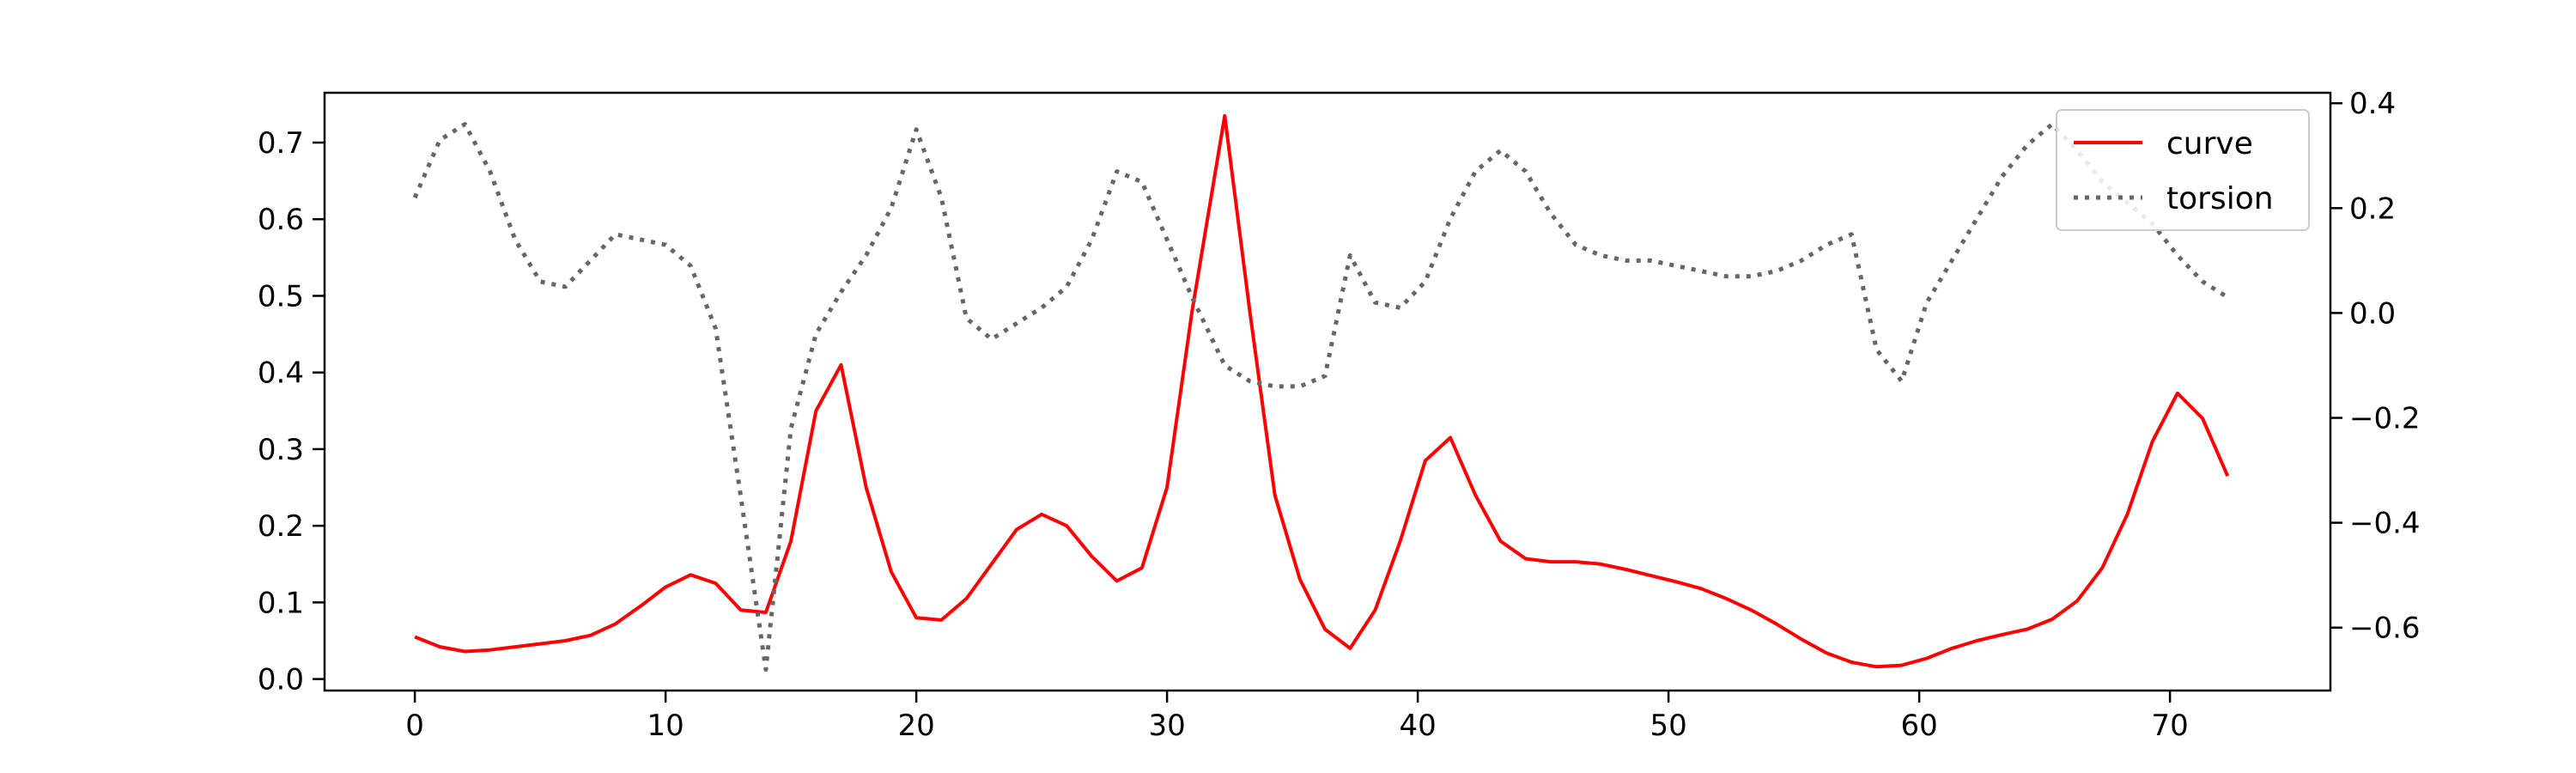 The height and width of the screenshot is (773, 2576). What do you see at coordinates (2372, 313) in the screenshot?
I see `y-right-tick-label: 0.0` at bounding box center [2372, 313].